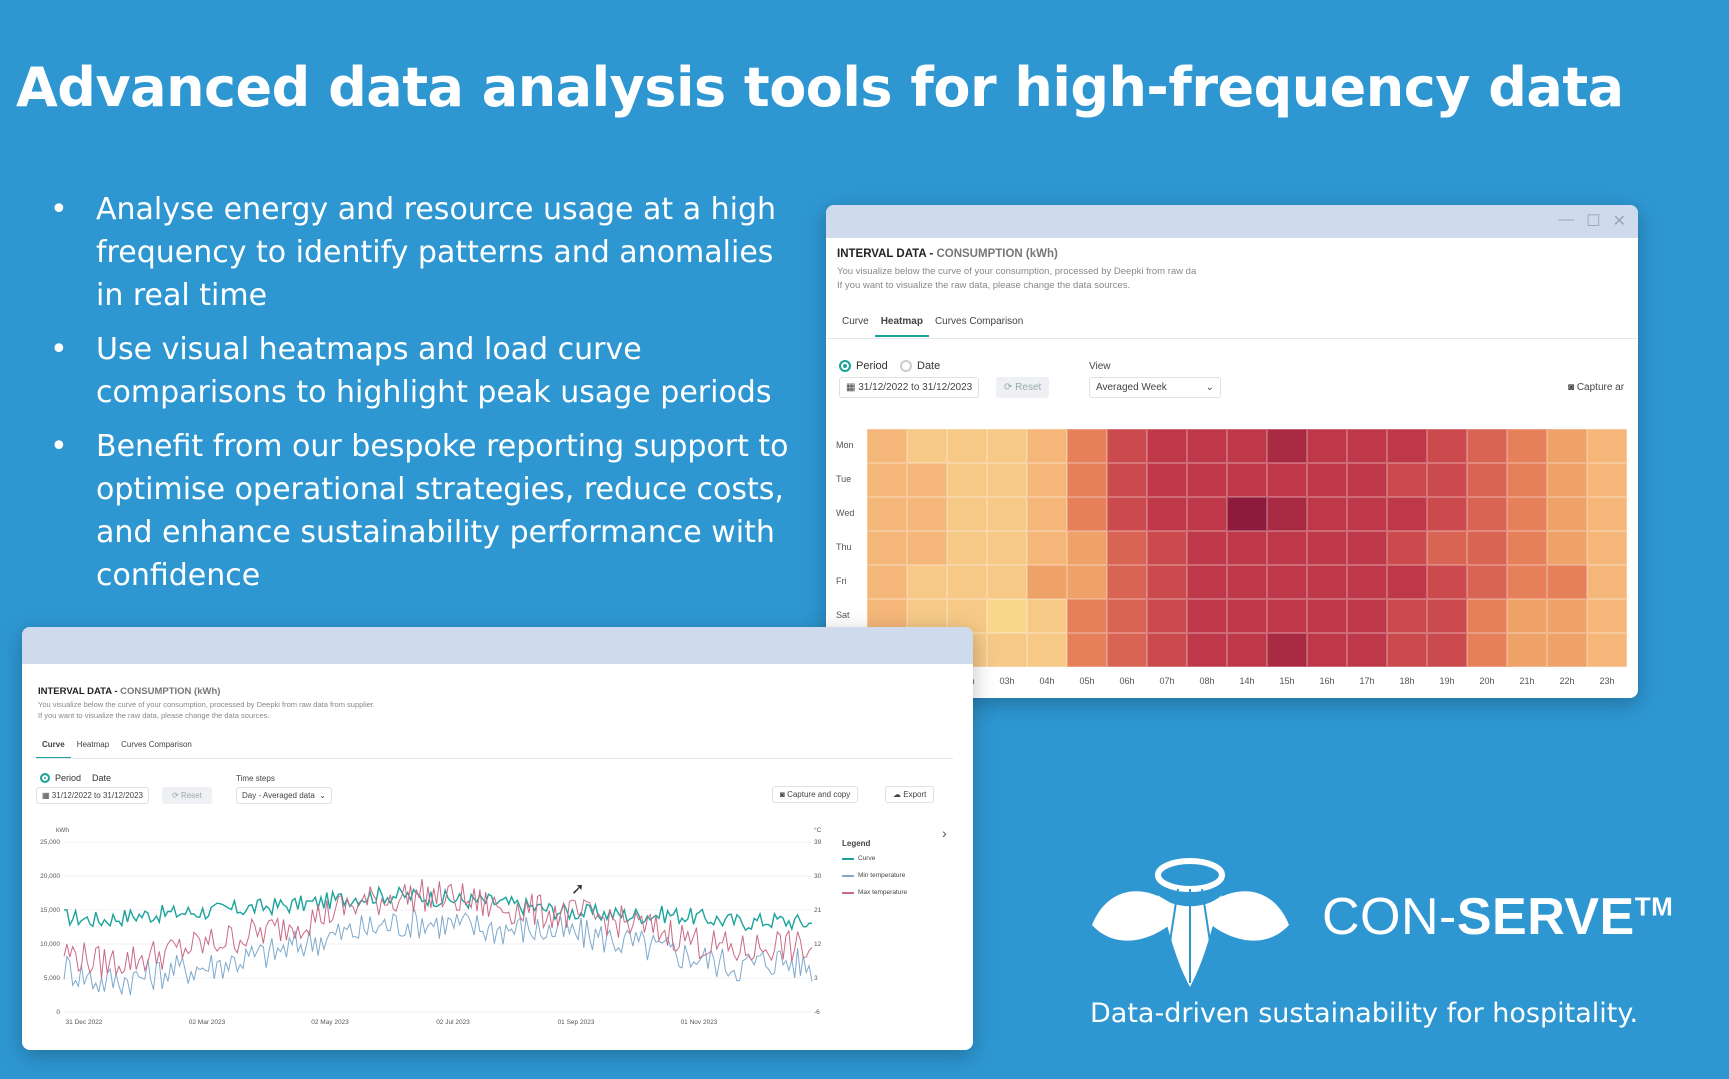 This screenshot has height=1079, width=1729. Describe the element at coordinates (1207, 681) in the screenshot. I see `heatmap-hour-label: 08h` at that location.